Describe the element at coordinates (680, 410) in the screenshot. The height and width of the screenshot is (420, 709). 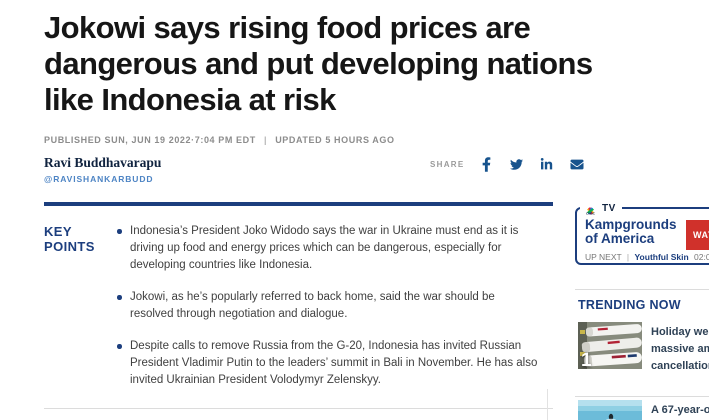
I see `trending-headline: A 67-year-o retired` at that location.